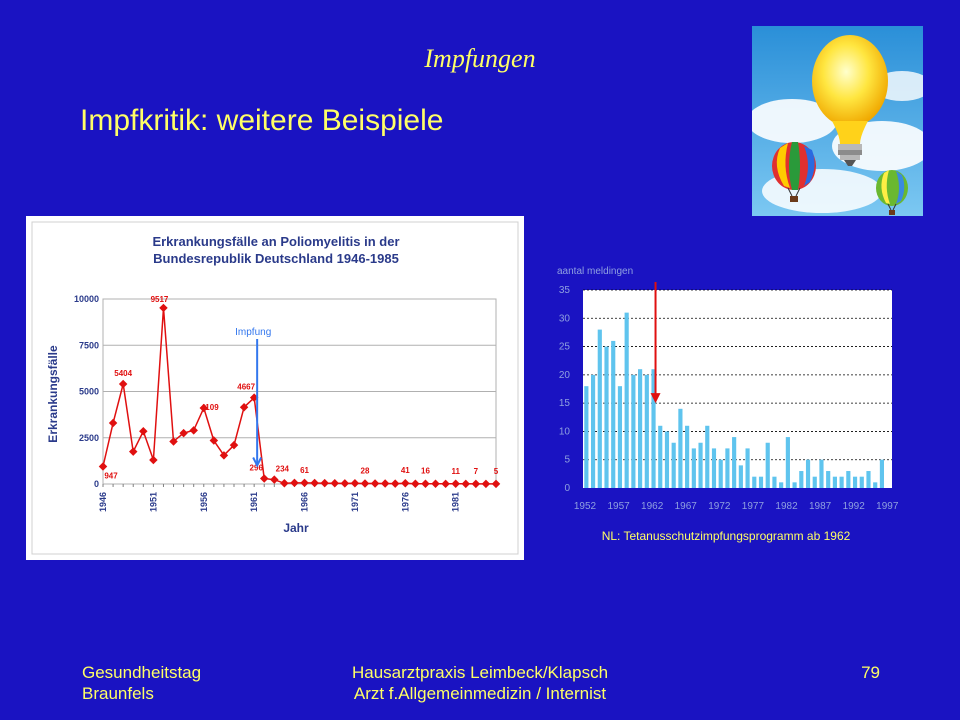 This screenshot has height=720, width=960. What do you see at coordinates (719, 506) in the screenshot?
I see `tetanus-x-tick-label: 1972` at bounding box center [719, 506].